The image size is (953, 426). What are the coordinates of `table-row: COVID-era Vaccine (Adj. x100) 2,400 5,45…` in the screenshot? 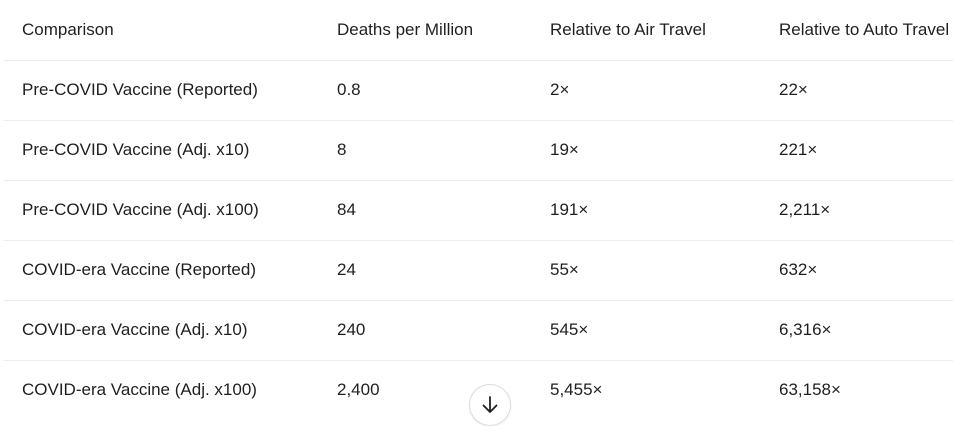 It's located at (478, 390).